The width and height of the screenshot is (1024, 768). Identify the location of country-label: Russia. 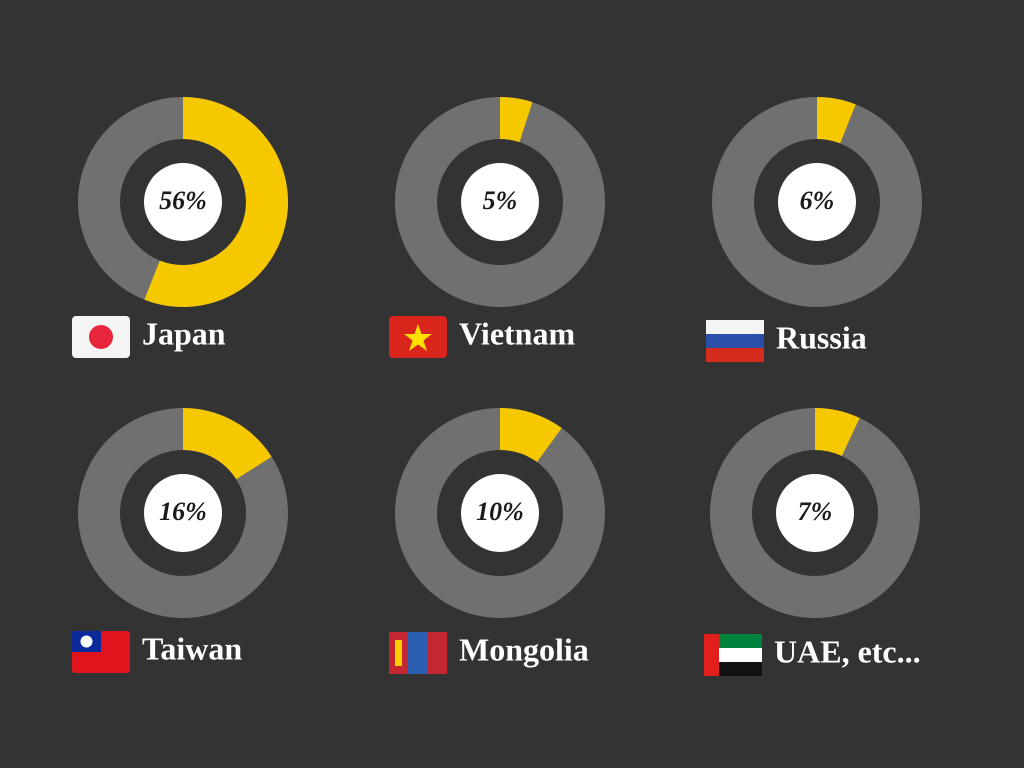
(821, 337).